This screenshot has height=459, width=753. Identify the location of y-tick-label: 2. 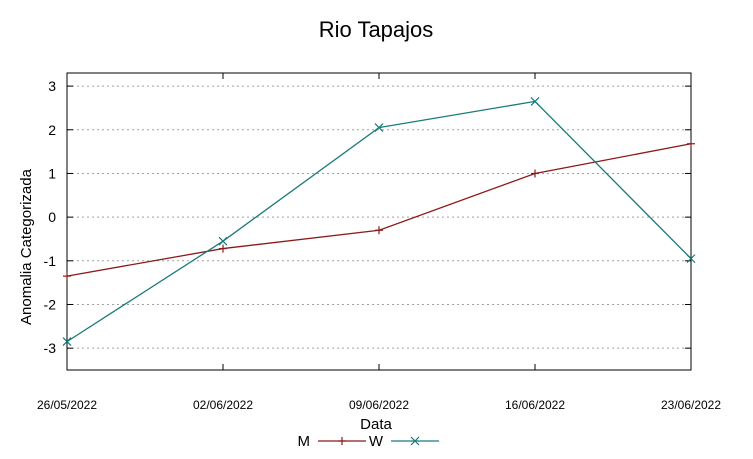
(52, 130).